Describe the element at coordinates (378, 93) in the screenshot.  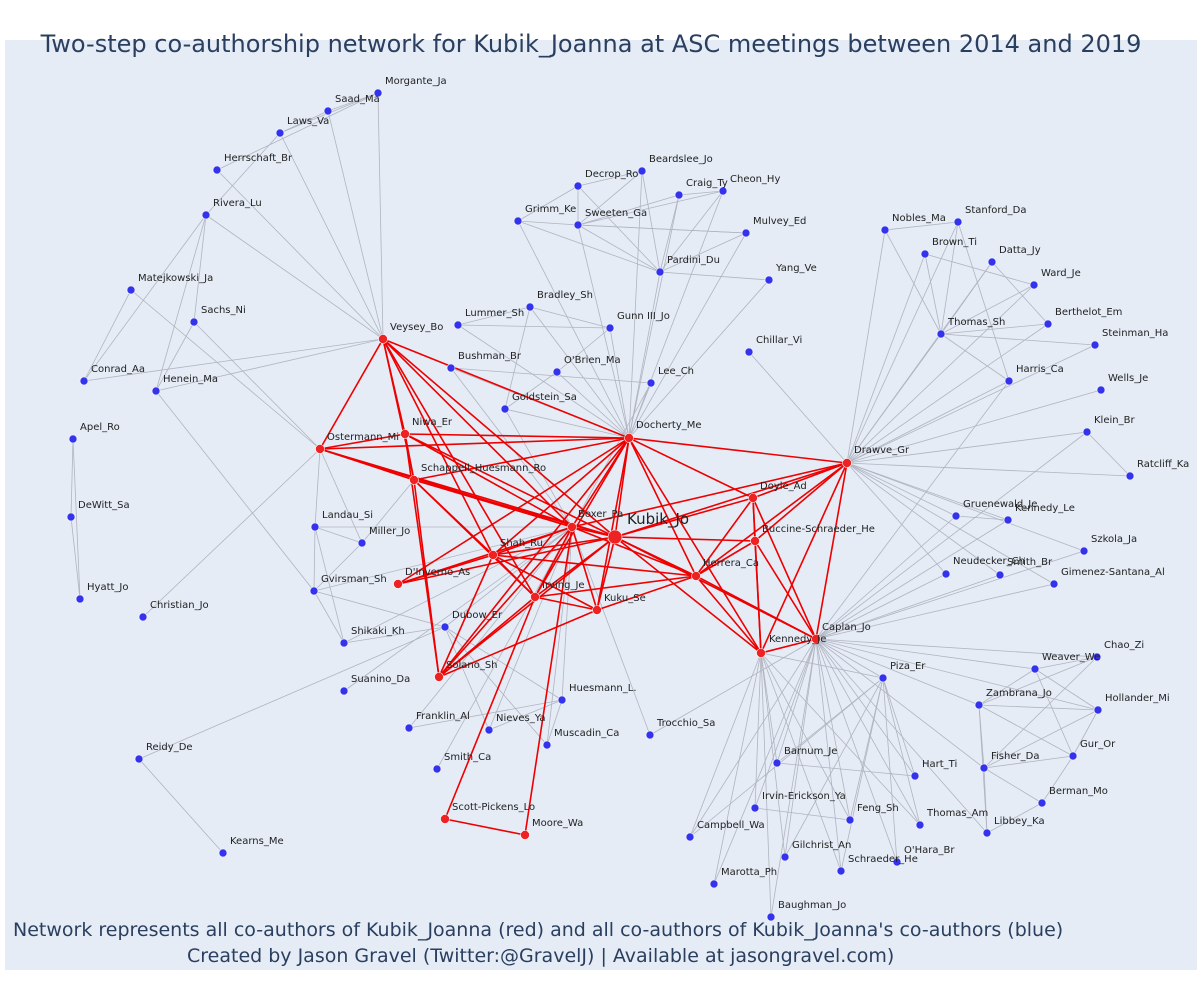
I see `node-morgante-ja` at that location.